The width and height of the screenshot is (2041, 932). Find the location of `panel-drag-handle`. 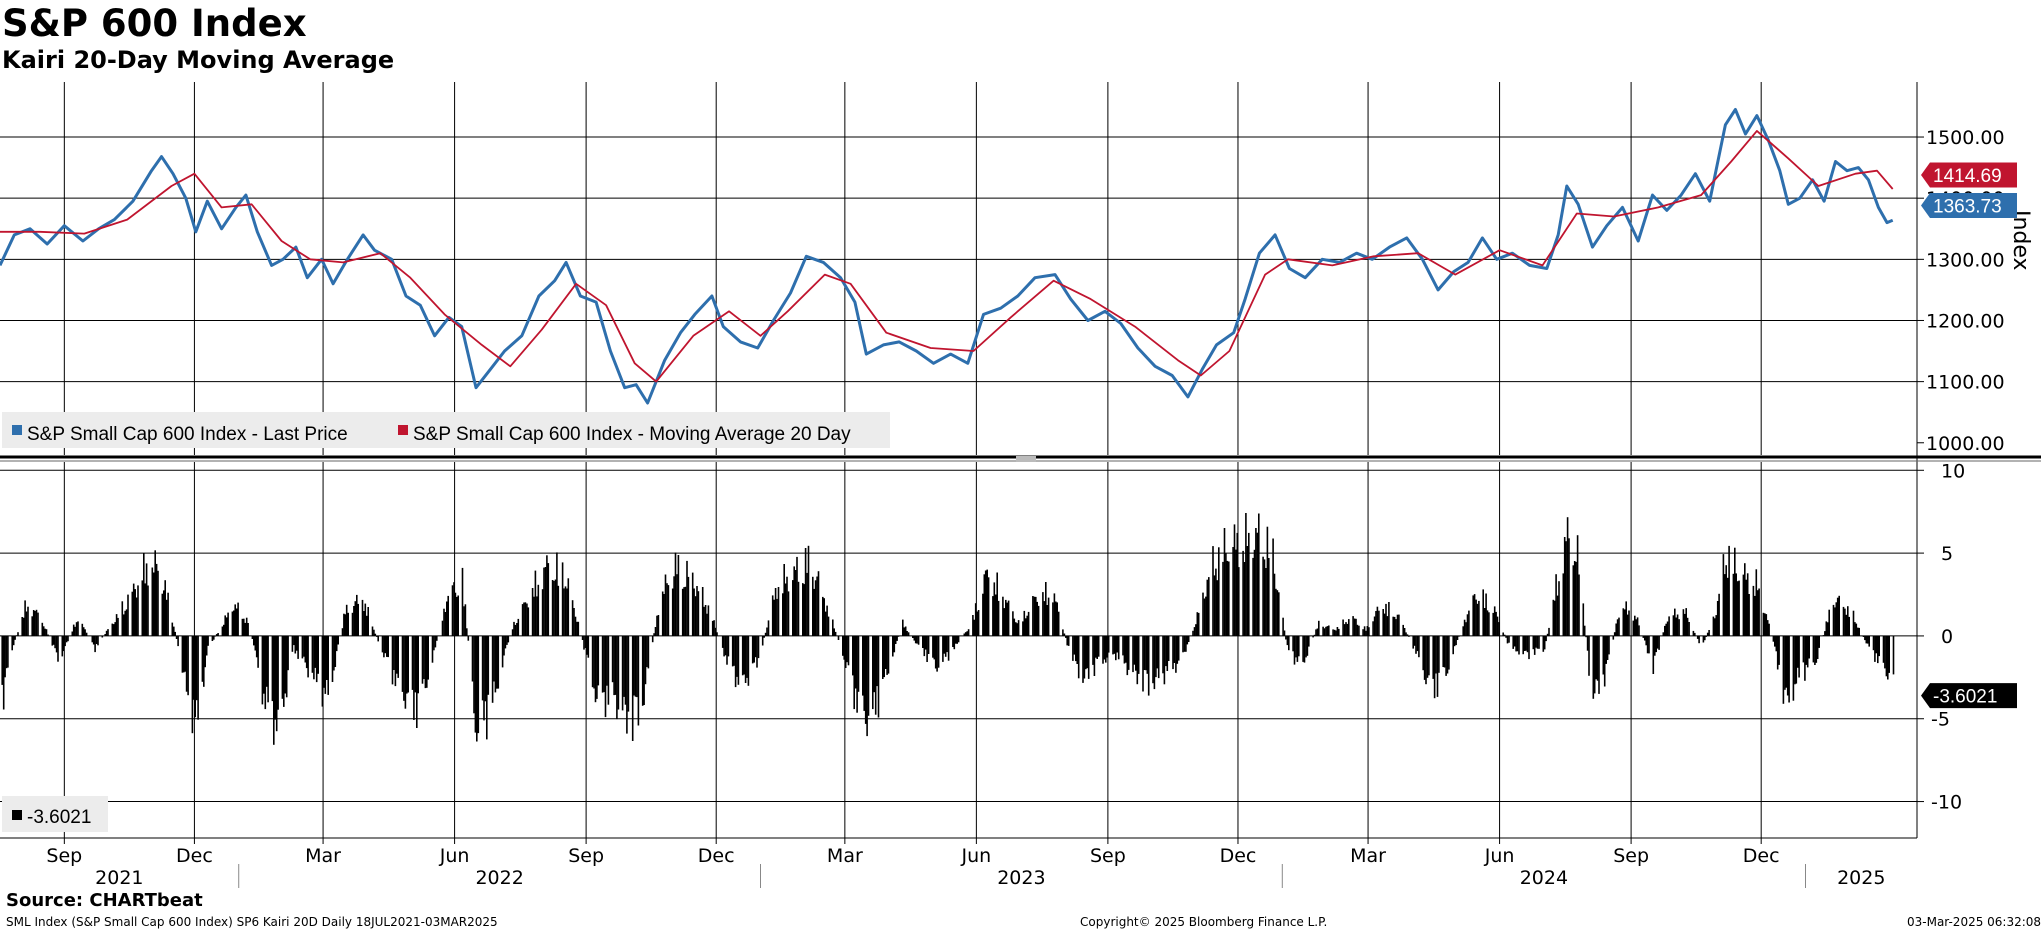

panel-drag-handle is located at coordinates (1026, 459).